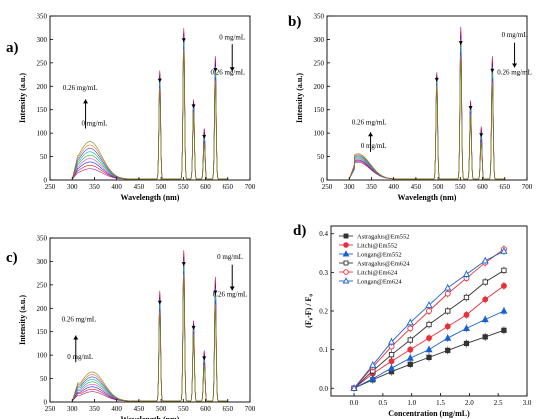 The width and height of the screenshot is (550, 419). What do you see at coordinates (205, 187) in the screenshot?
I see `x-tick-label: 600` at bounding box center [205, 187].